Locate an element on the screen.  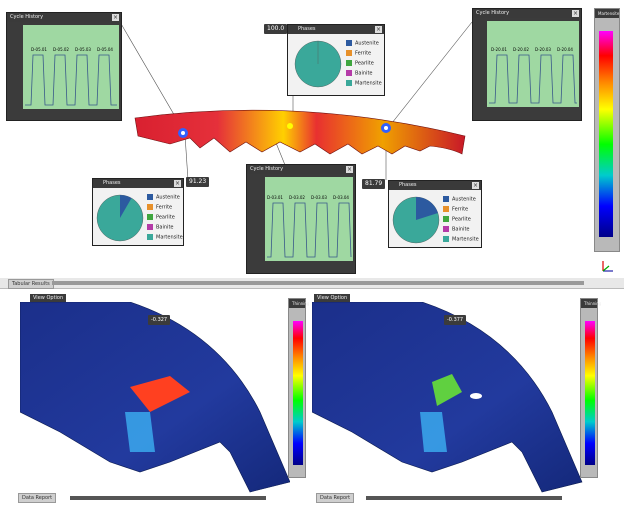
thinning-scale-right: Thinning is located at coordinates (590, 388).